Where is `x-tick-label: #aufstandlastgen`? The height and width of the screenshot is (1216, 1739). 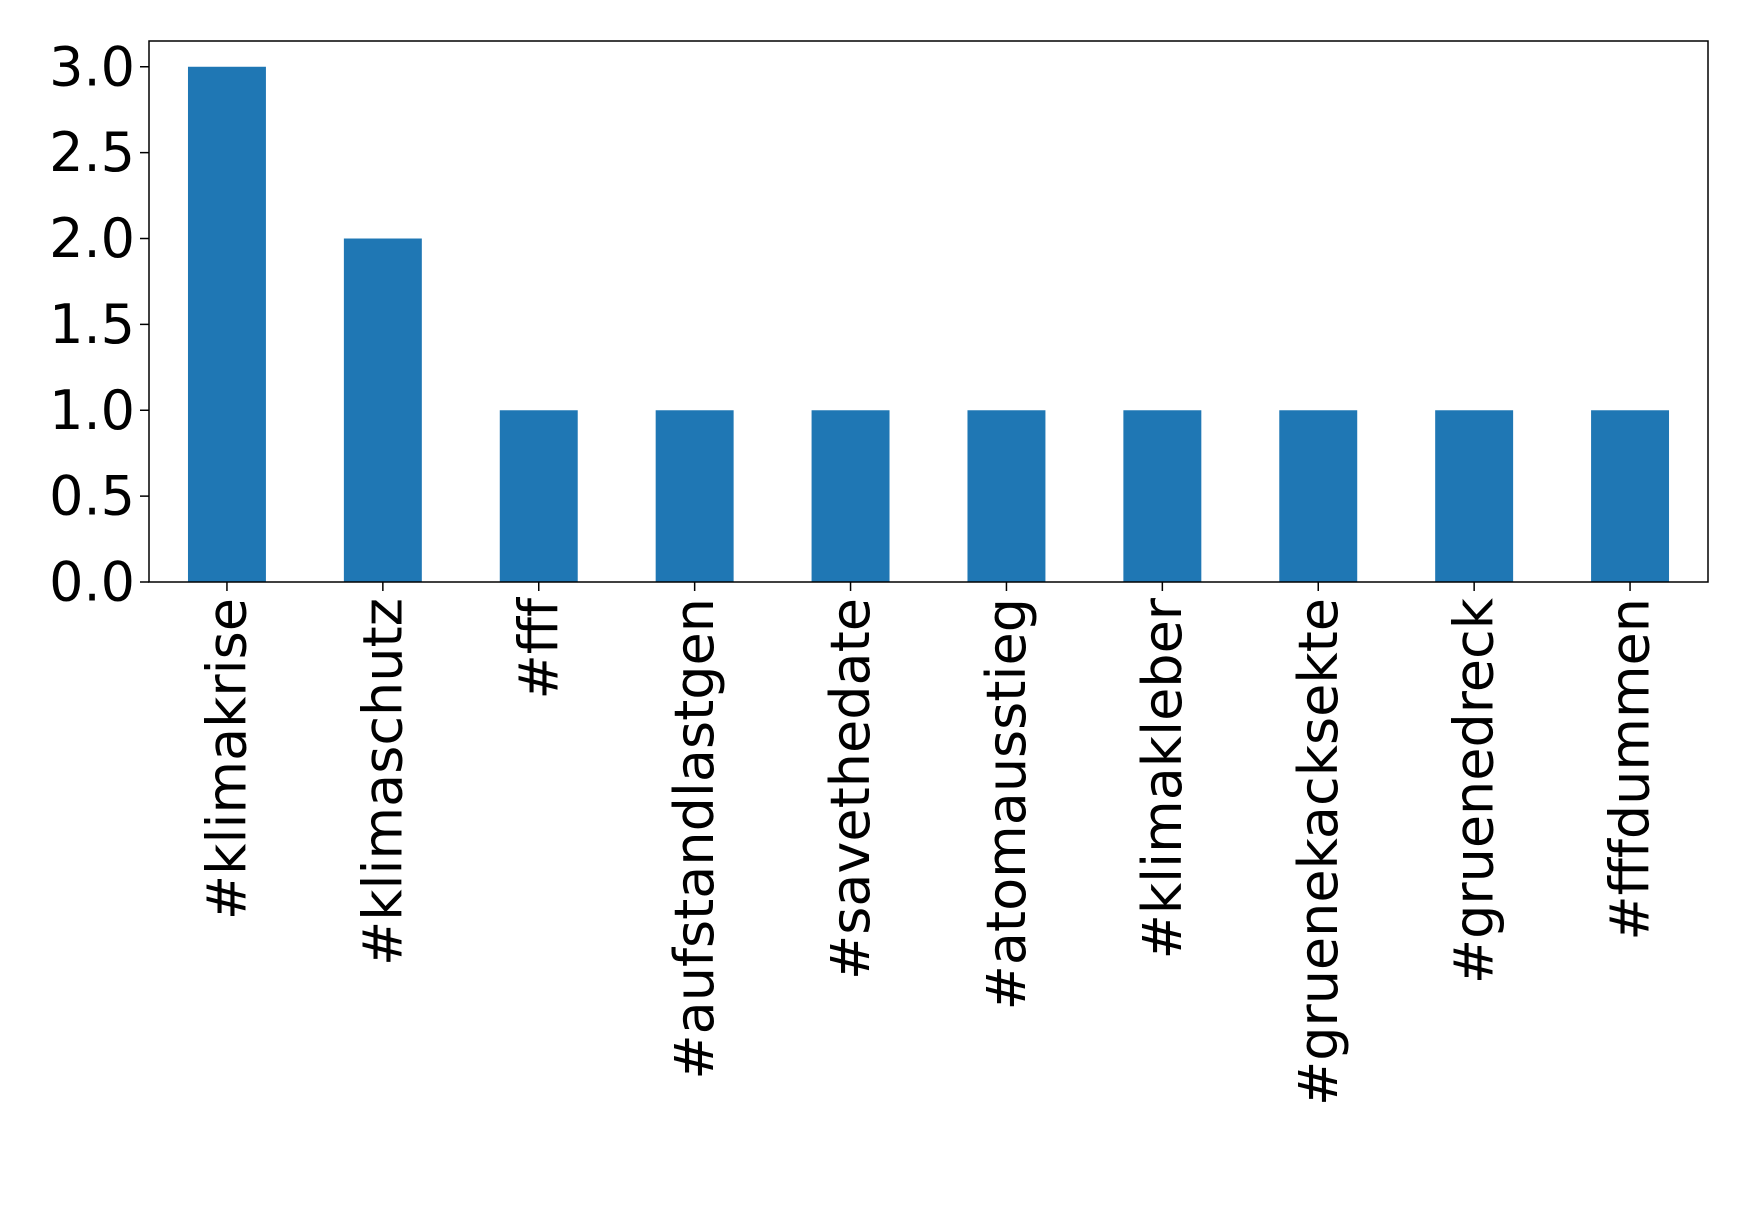 x-tick-label: #aufstandlastgen is located at coordinates (694, 839).